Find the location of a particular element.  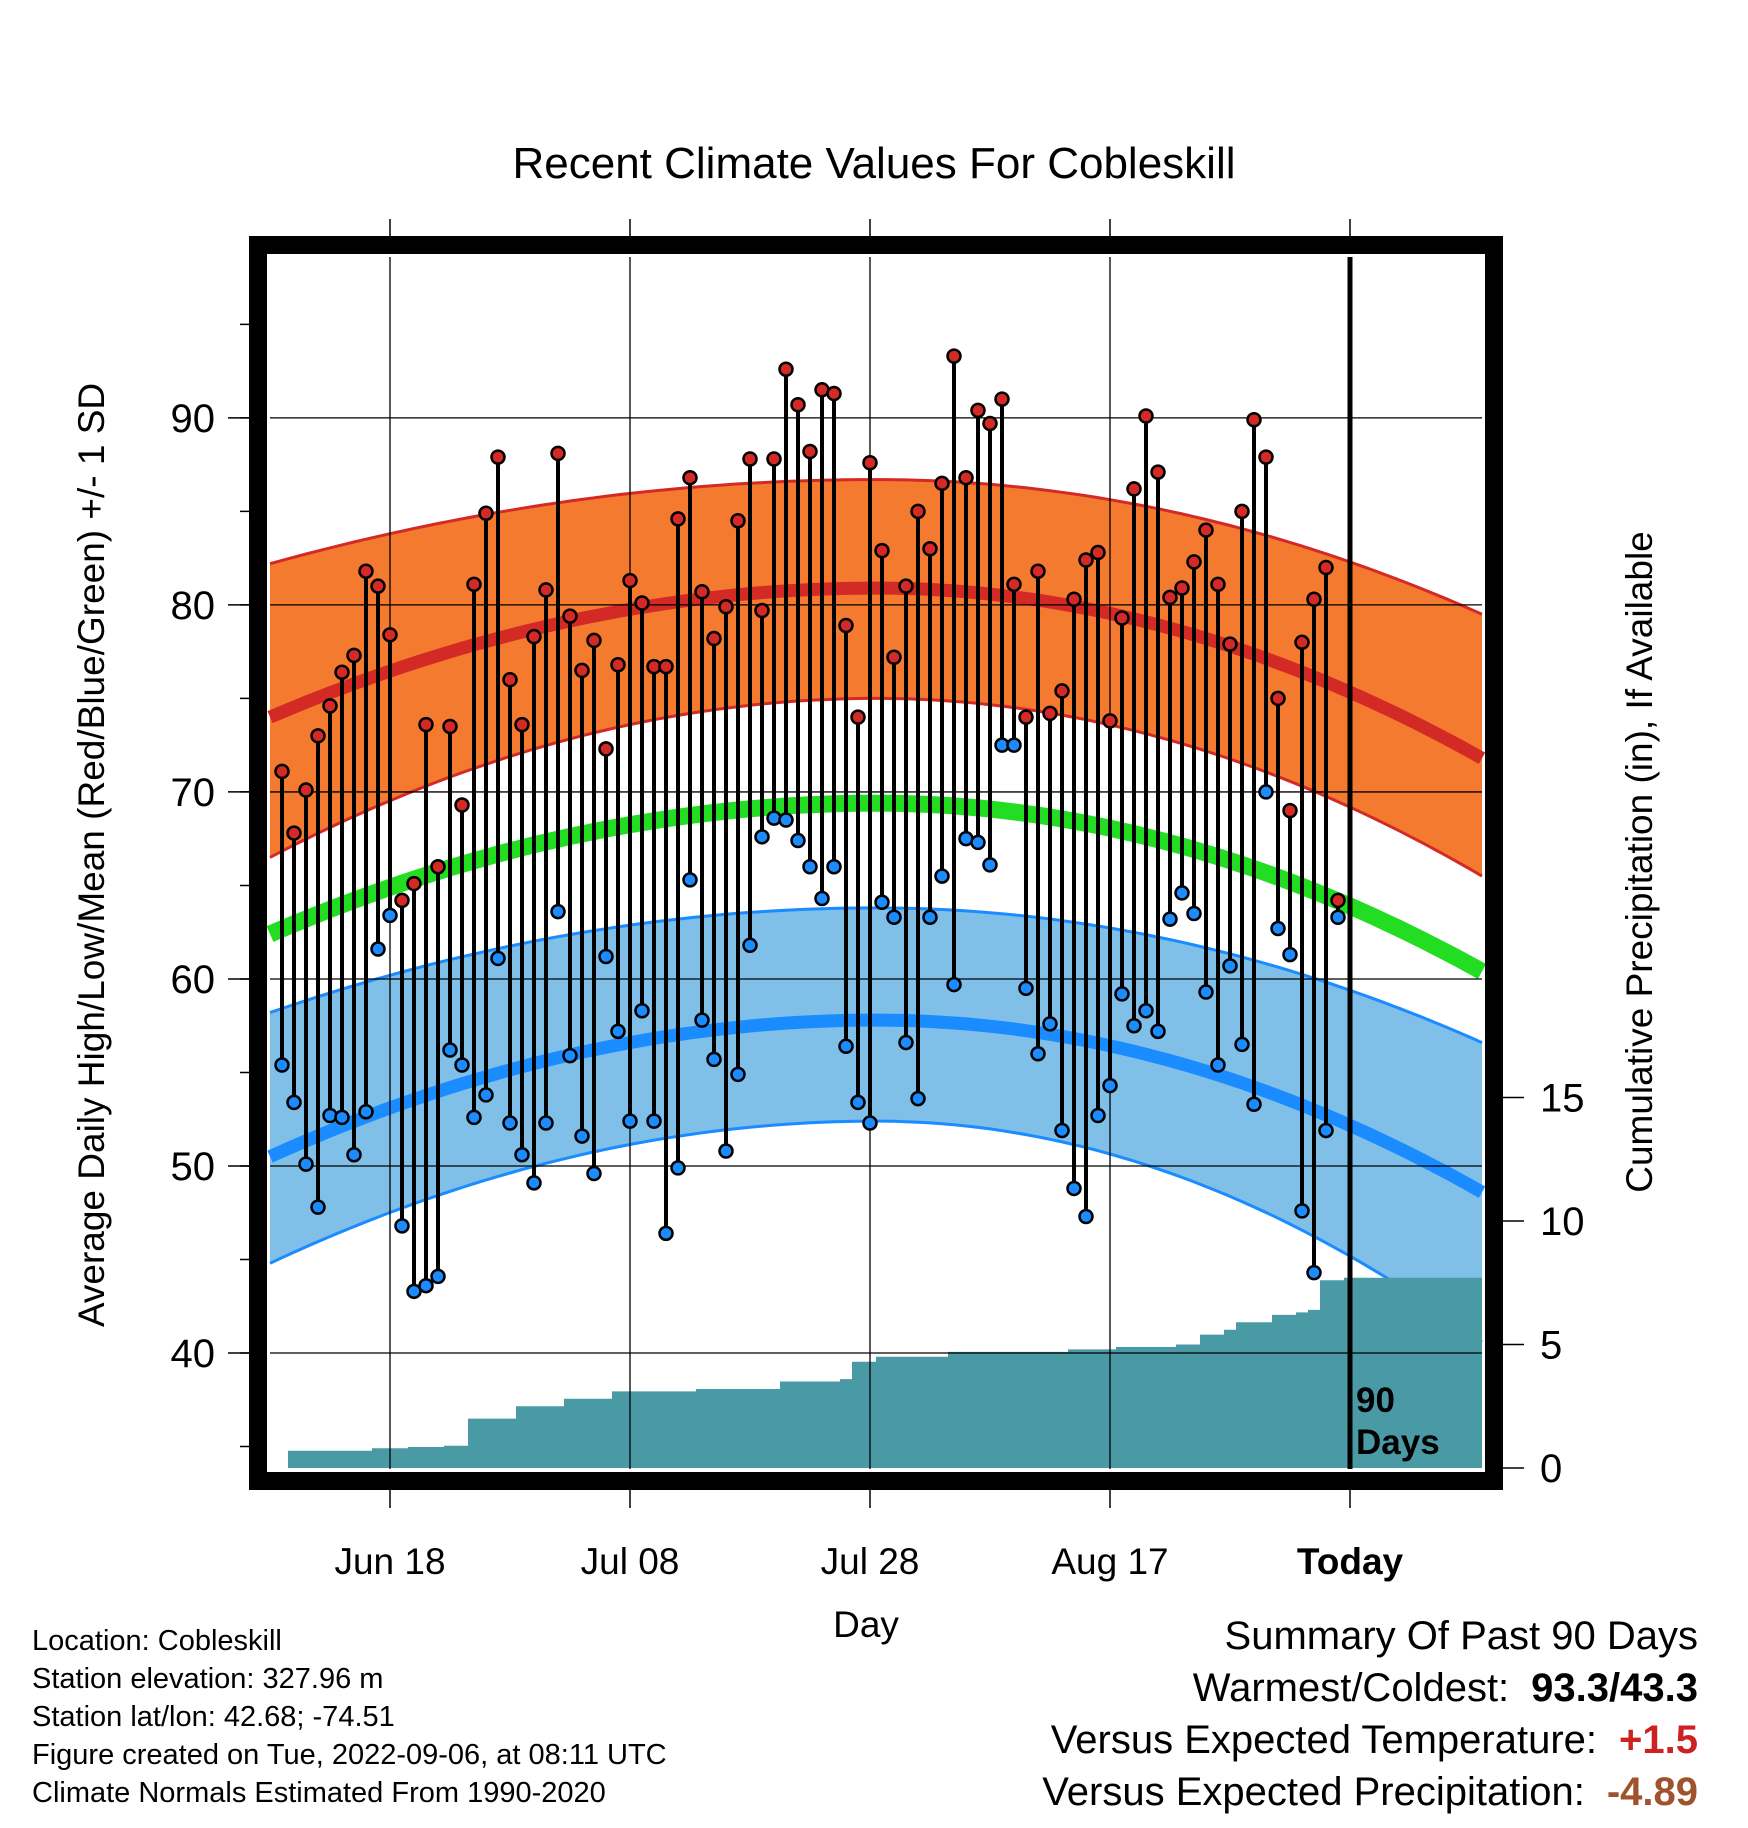

y2-tick-label: 10 is located at coordinates (1562, 1222).